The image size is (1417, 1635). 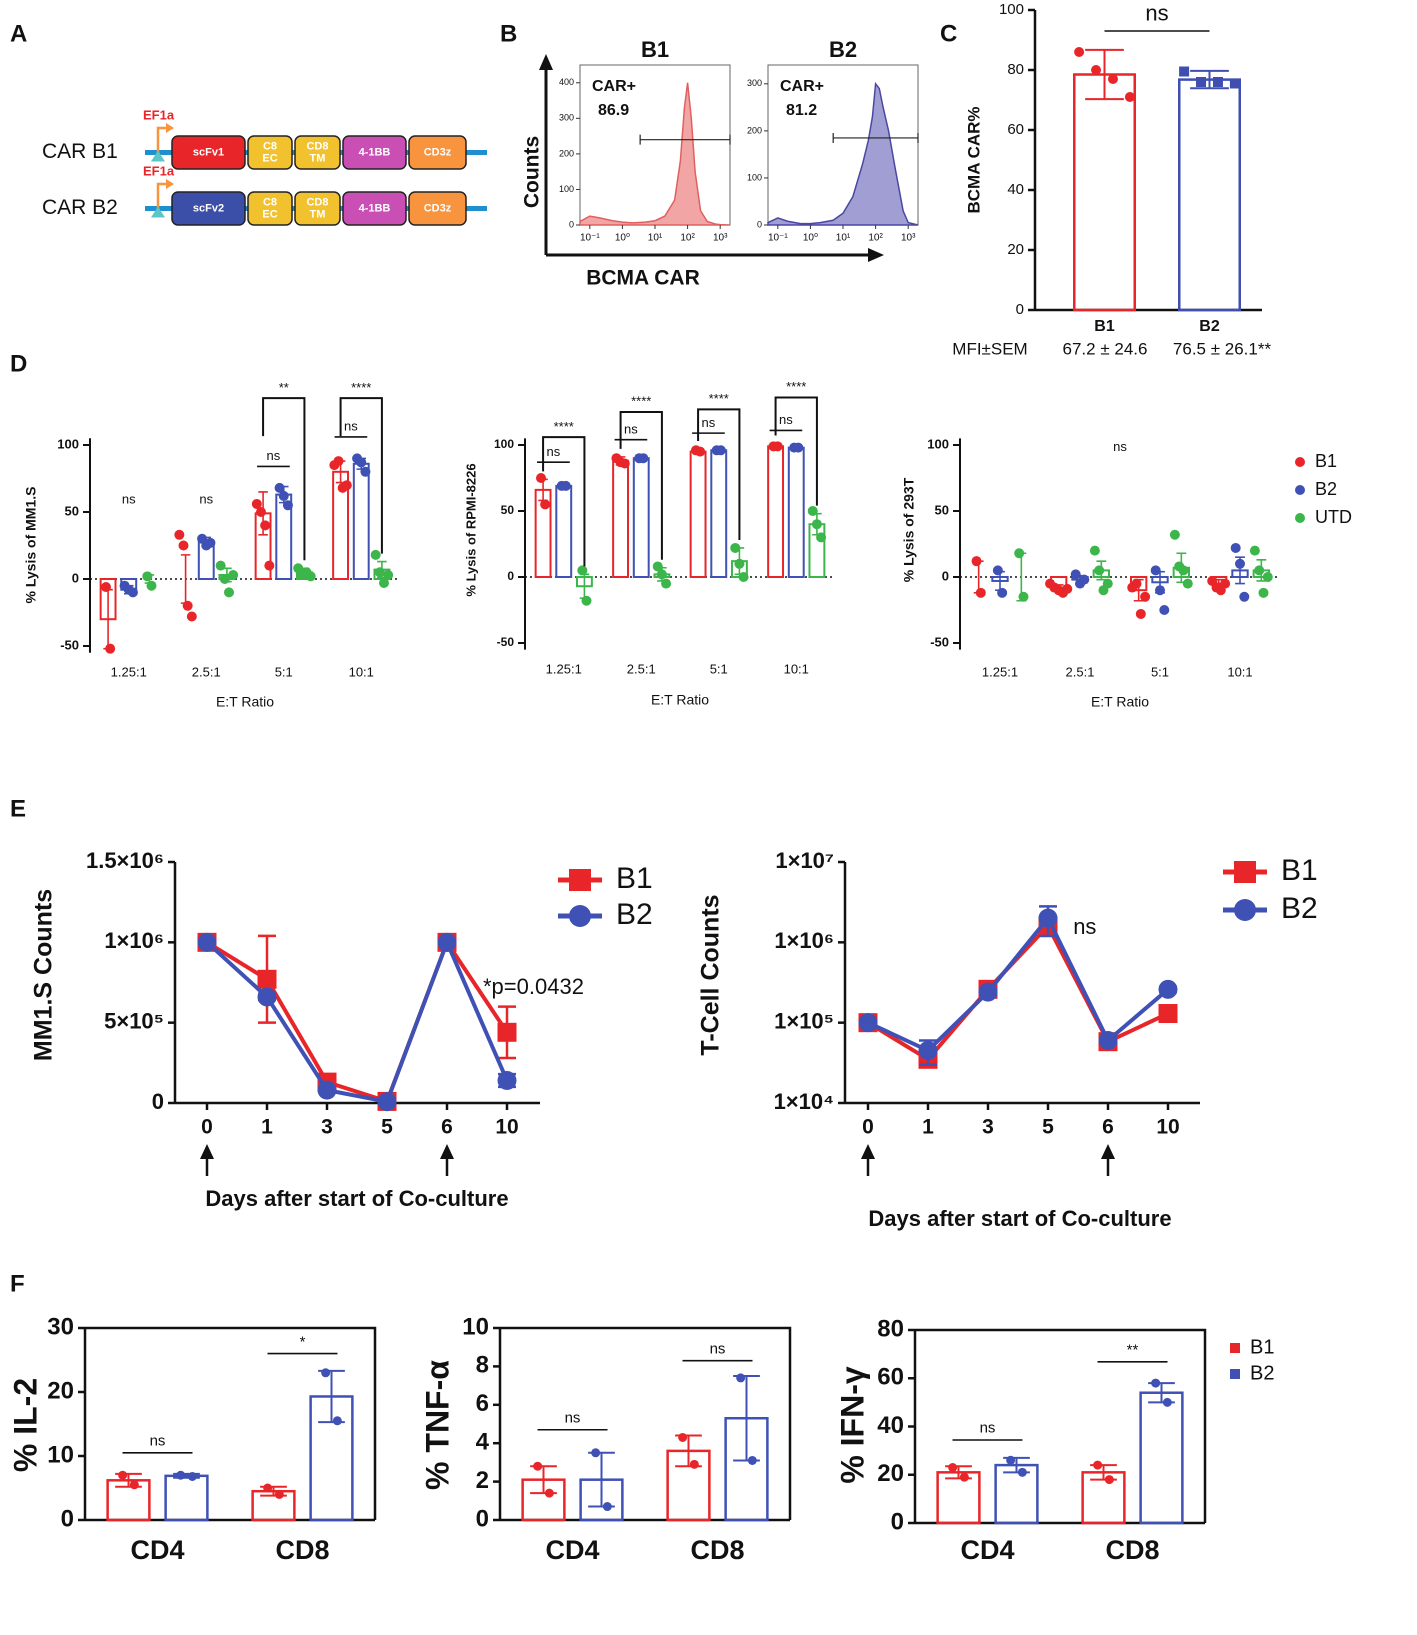 What do you see at coordinates (909, 529) in the screenshot?
I see `y-axis-label: % Lysis of 293T` at bounding box center [909, 529].